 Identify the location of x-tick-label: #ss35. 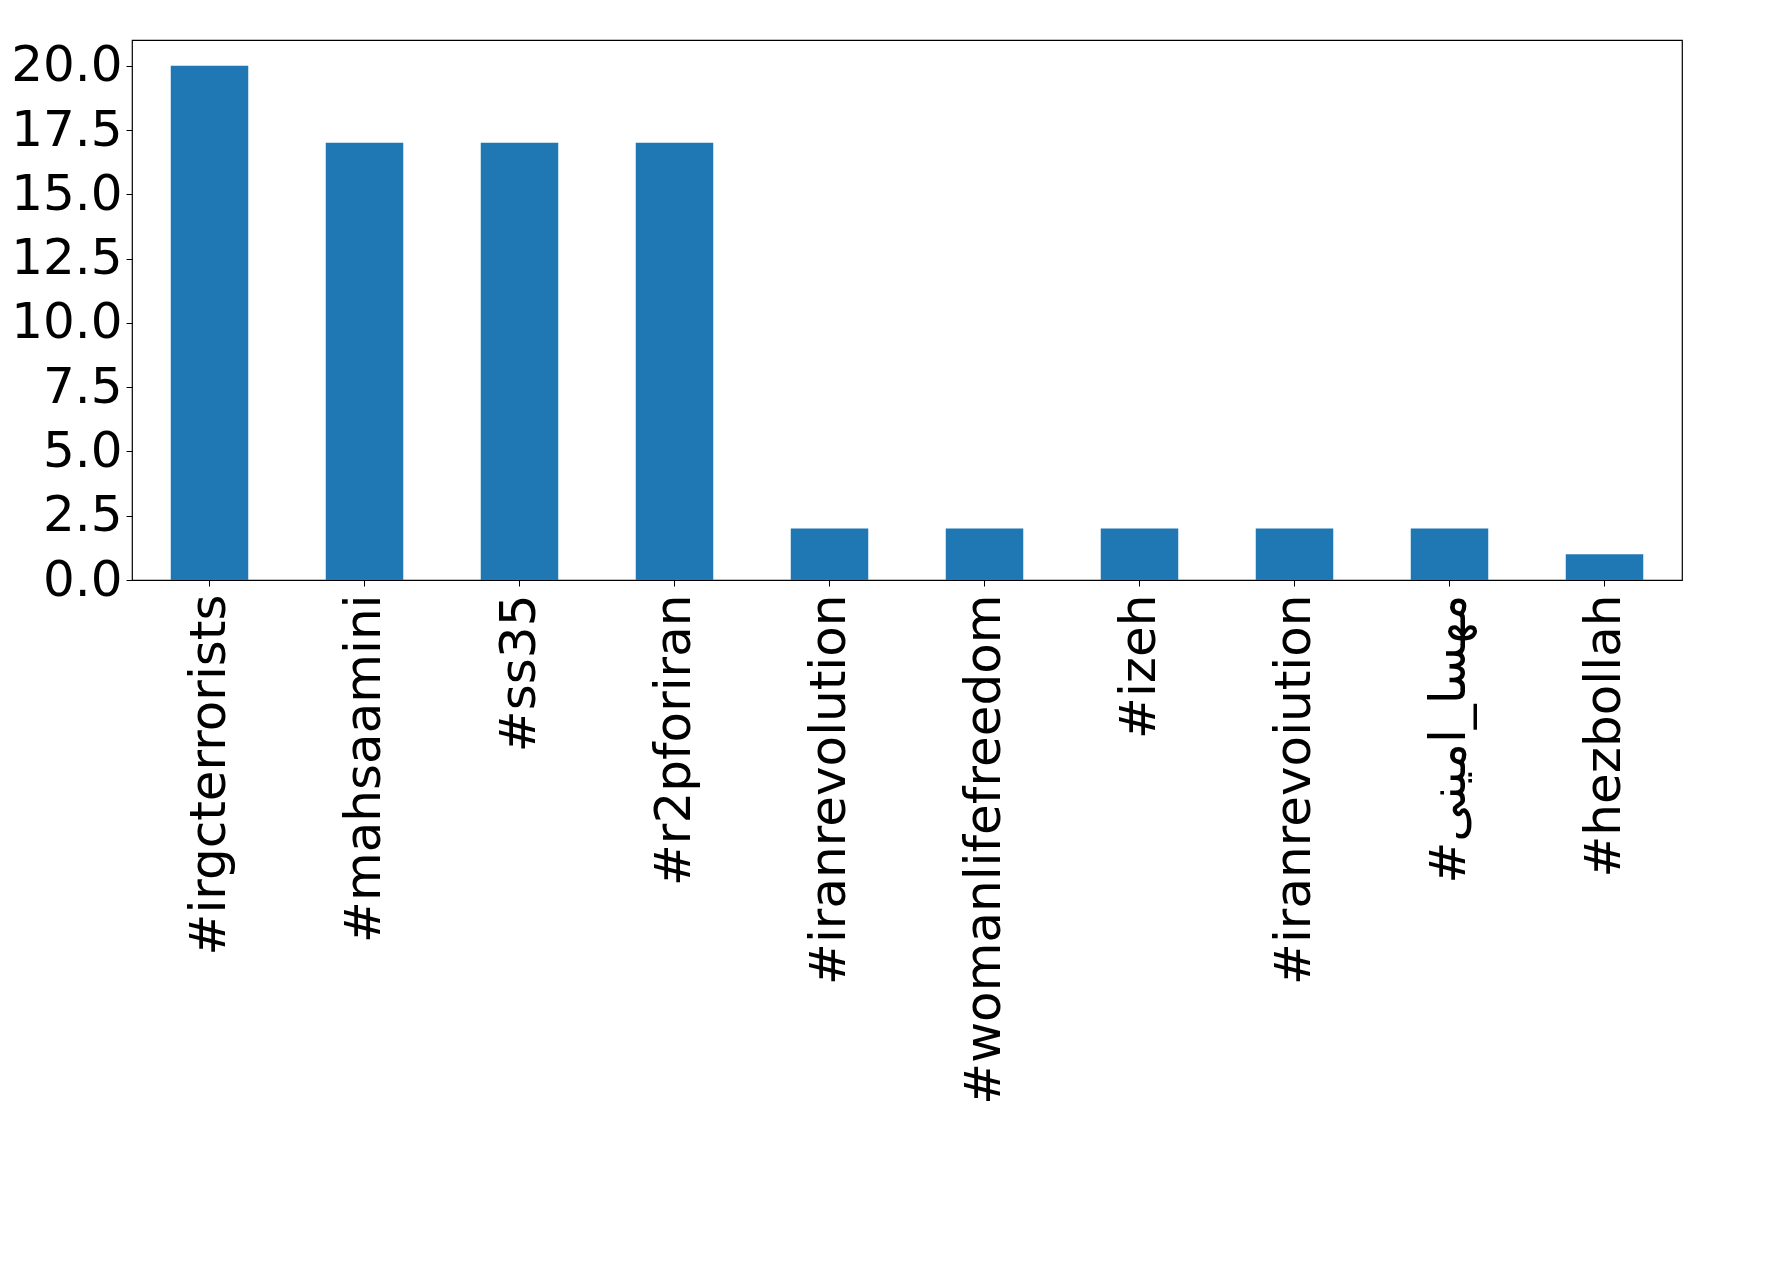
(517, 673).